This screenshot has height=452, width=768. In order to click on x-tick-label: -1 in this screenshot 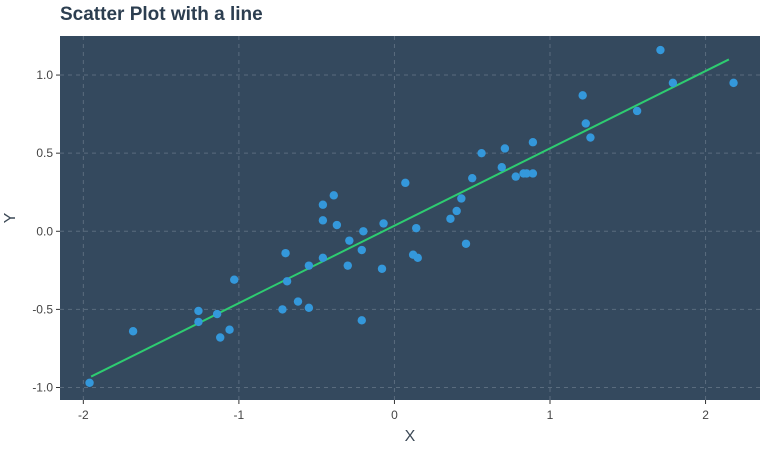, I will do `click(239, 415)`.